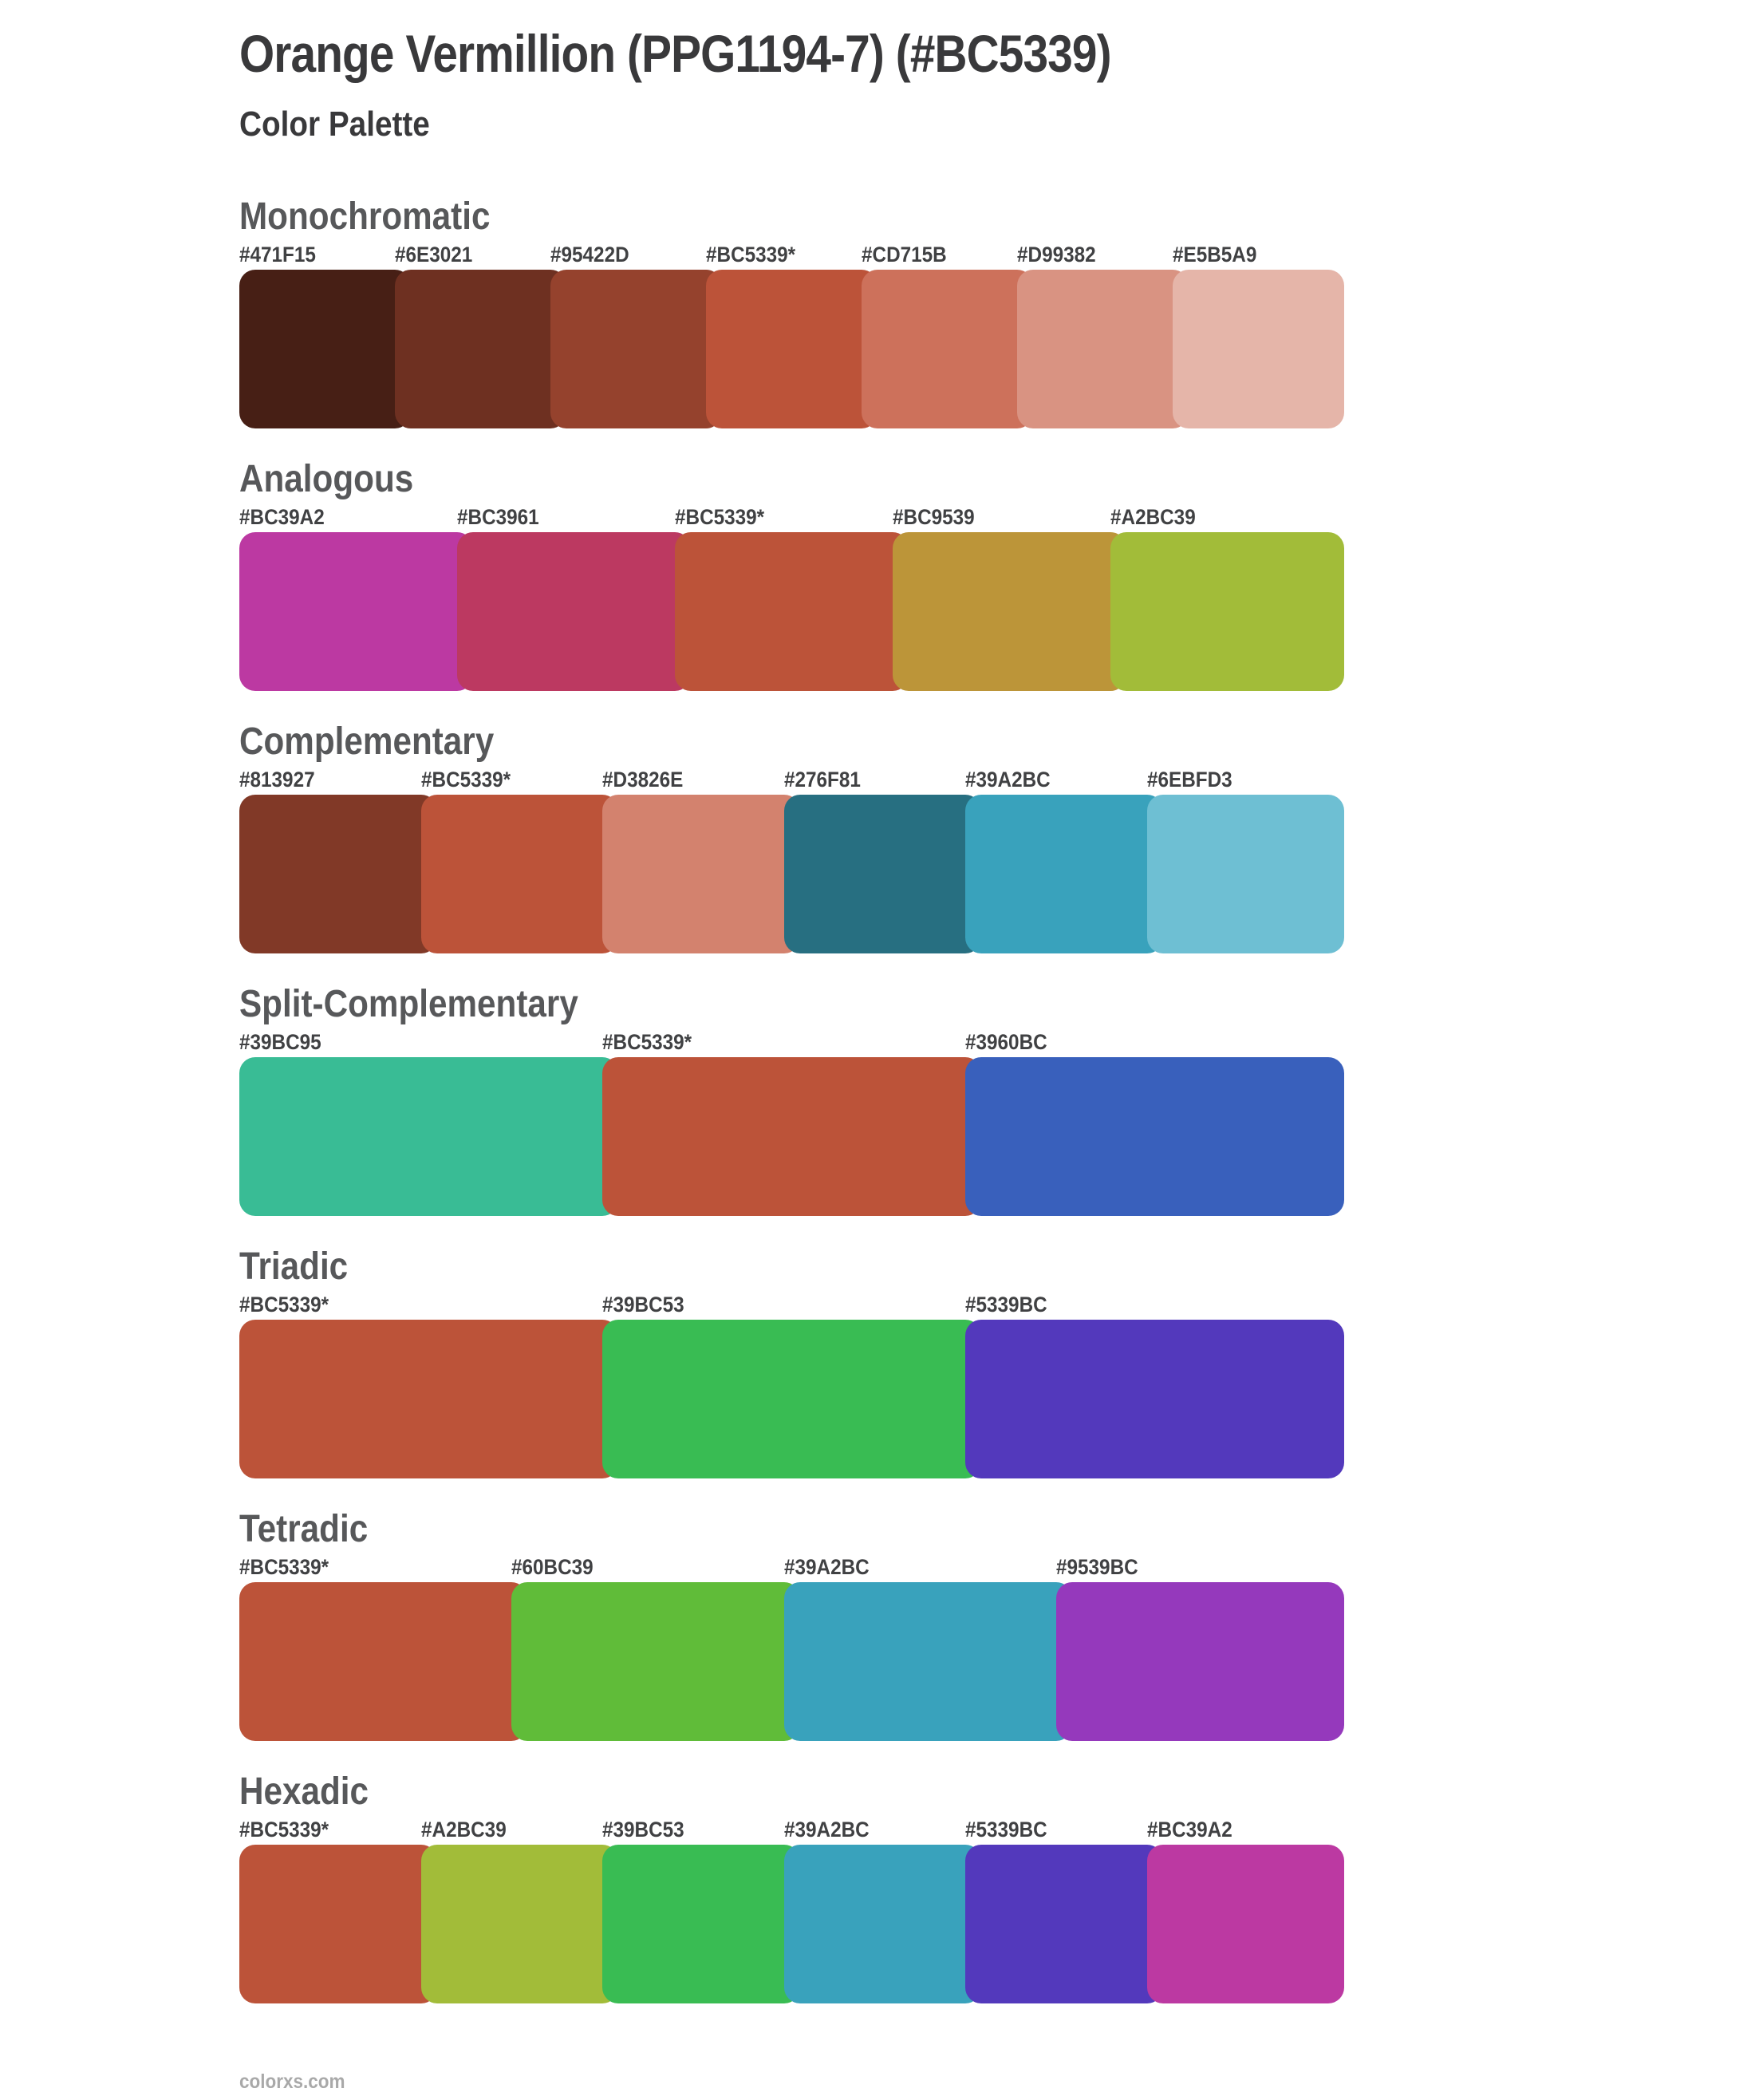 This screenshot has height=2100, width=1755. Describe the element at coordinates (292, 2081) in the screenshot. I see `footer-site-link: colorxs.com` at that location.